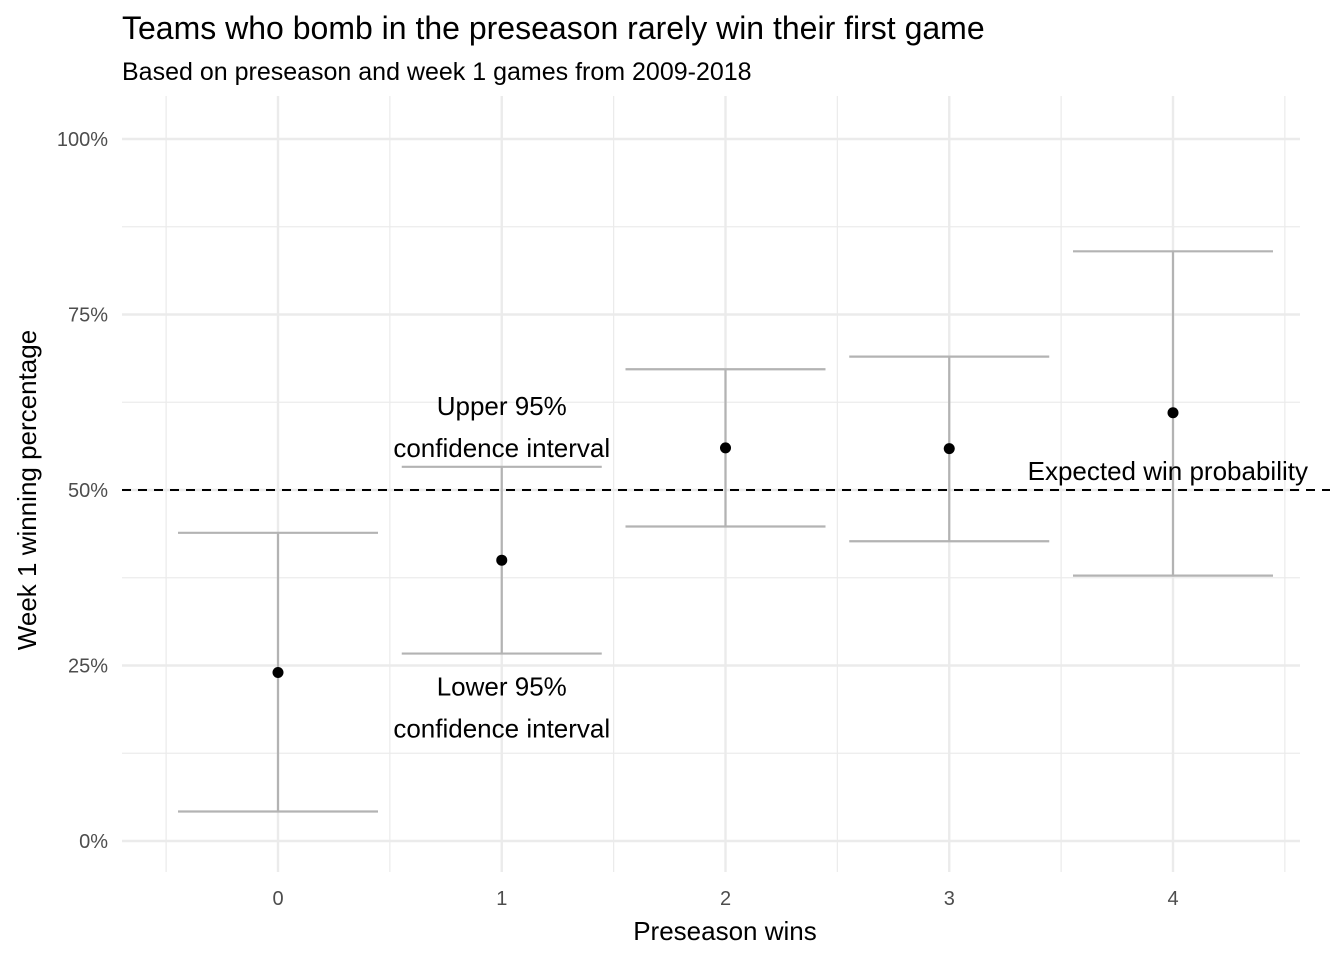  Describe the element at coordinates (277, 899) in the screenshot. I see `x-tick-label: 0` at that location.